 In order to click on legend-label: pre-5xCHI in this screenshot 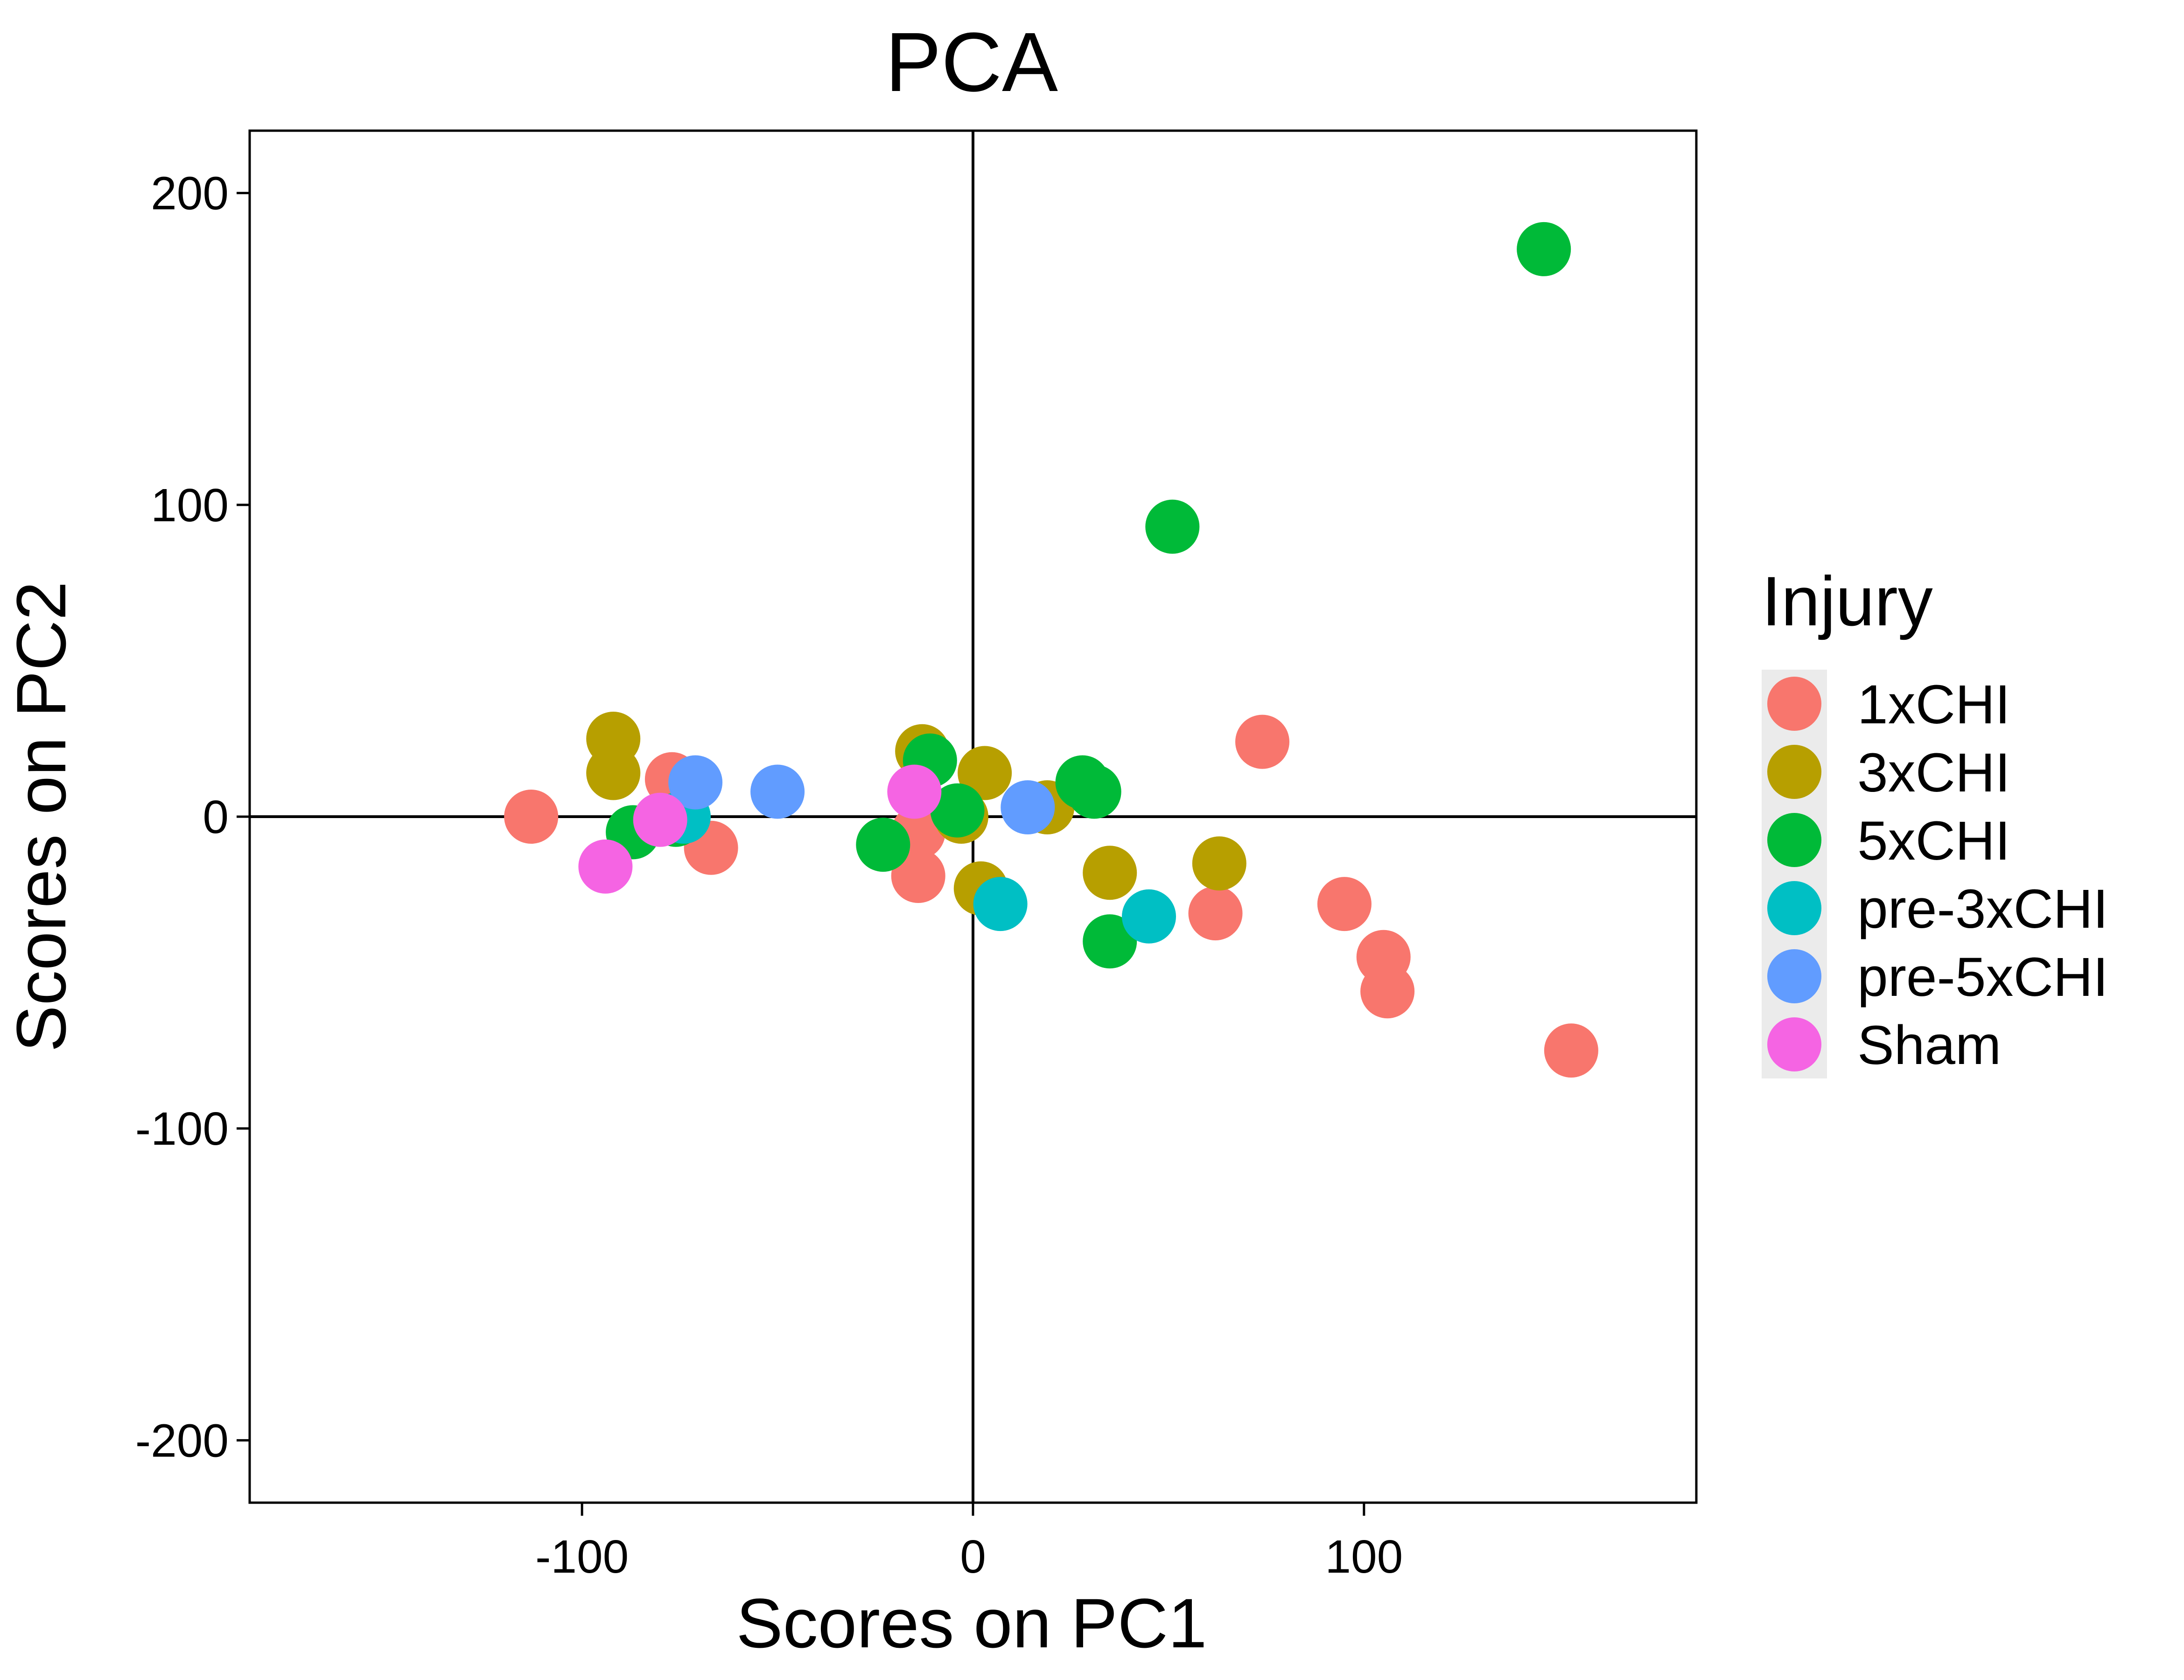, I will do `click(1982, 977)`.